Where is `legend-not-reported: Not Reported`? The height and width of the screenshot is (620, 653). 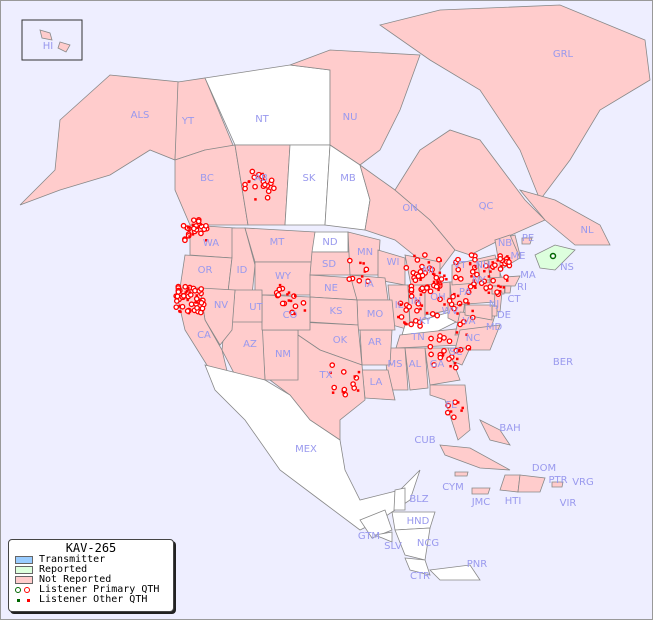
legend-not-reported: Not Reported is located at coordinates (91, 580).